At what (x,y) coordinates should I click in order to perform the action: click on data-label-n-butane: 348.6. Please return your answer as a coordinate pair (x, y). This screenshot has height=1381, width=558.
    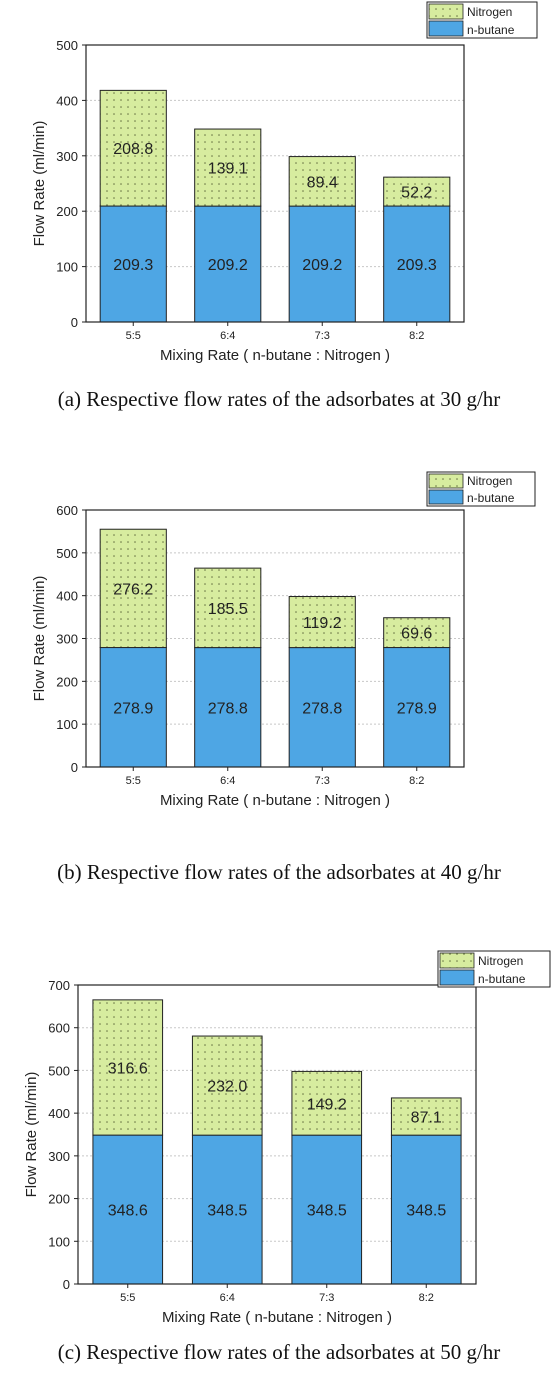
    Looking at the image, I should click on (128, 1211).